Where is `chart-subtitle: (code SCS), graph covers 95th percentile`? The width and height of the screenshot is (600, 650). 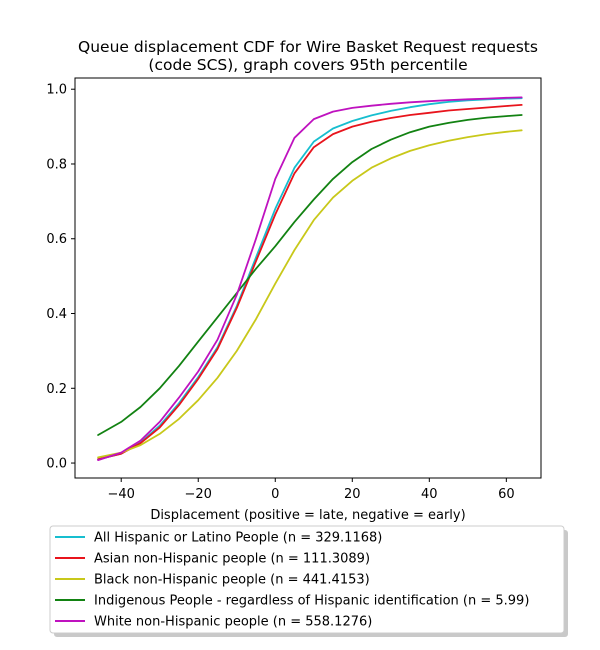 chart-subtitle: (code SCS), graph covers 95th percentile is located at coordinates (307, 65).